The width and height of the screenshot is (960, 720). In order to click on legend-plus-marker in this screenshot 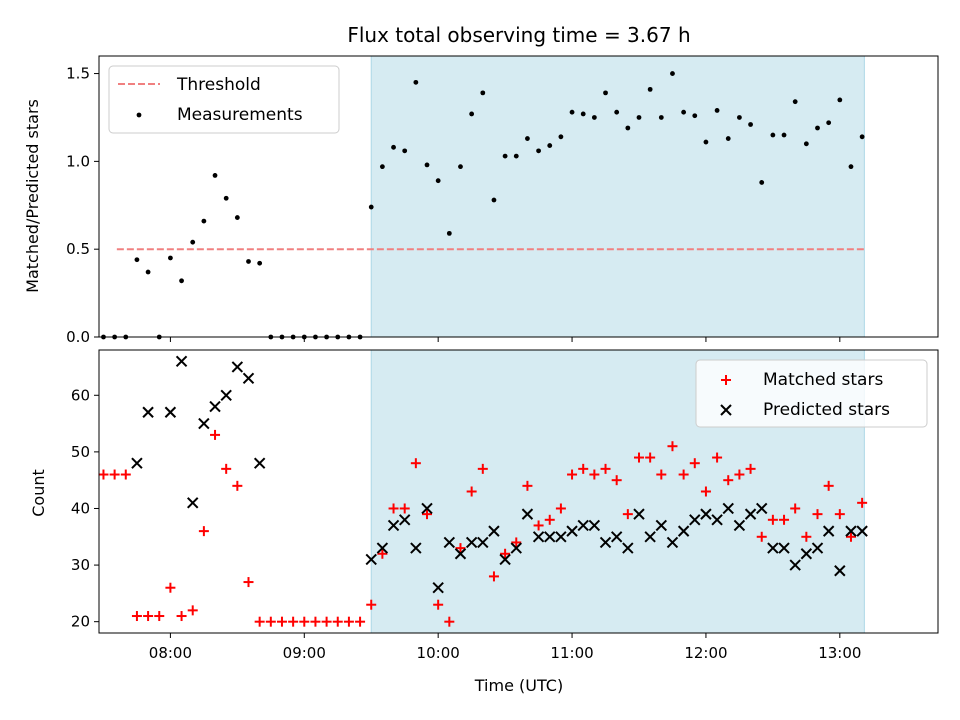, I will do `click(726, 380)`.